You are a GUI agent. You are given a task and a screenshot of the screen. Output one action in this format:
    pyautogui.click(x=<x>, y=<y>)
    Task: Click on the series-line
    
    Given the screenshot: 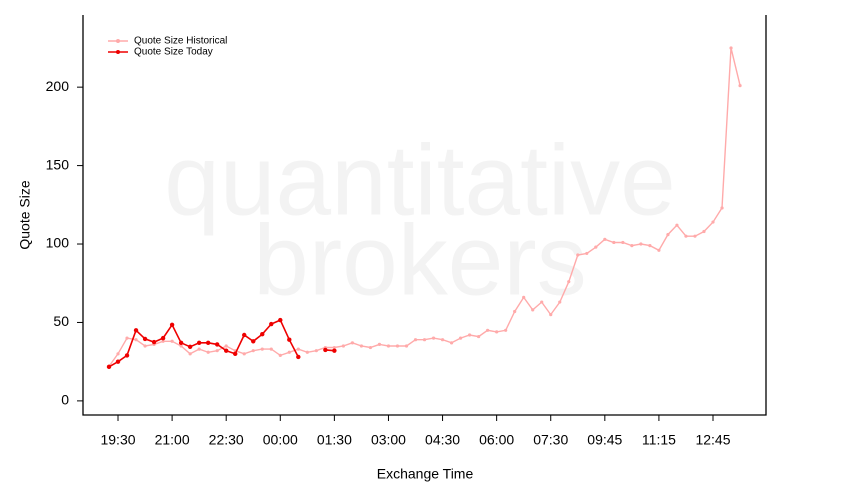 What is the action you would take?
    pyautogui.click(x=221, y=343)
    